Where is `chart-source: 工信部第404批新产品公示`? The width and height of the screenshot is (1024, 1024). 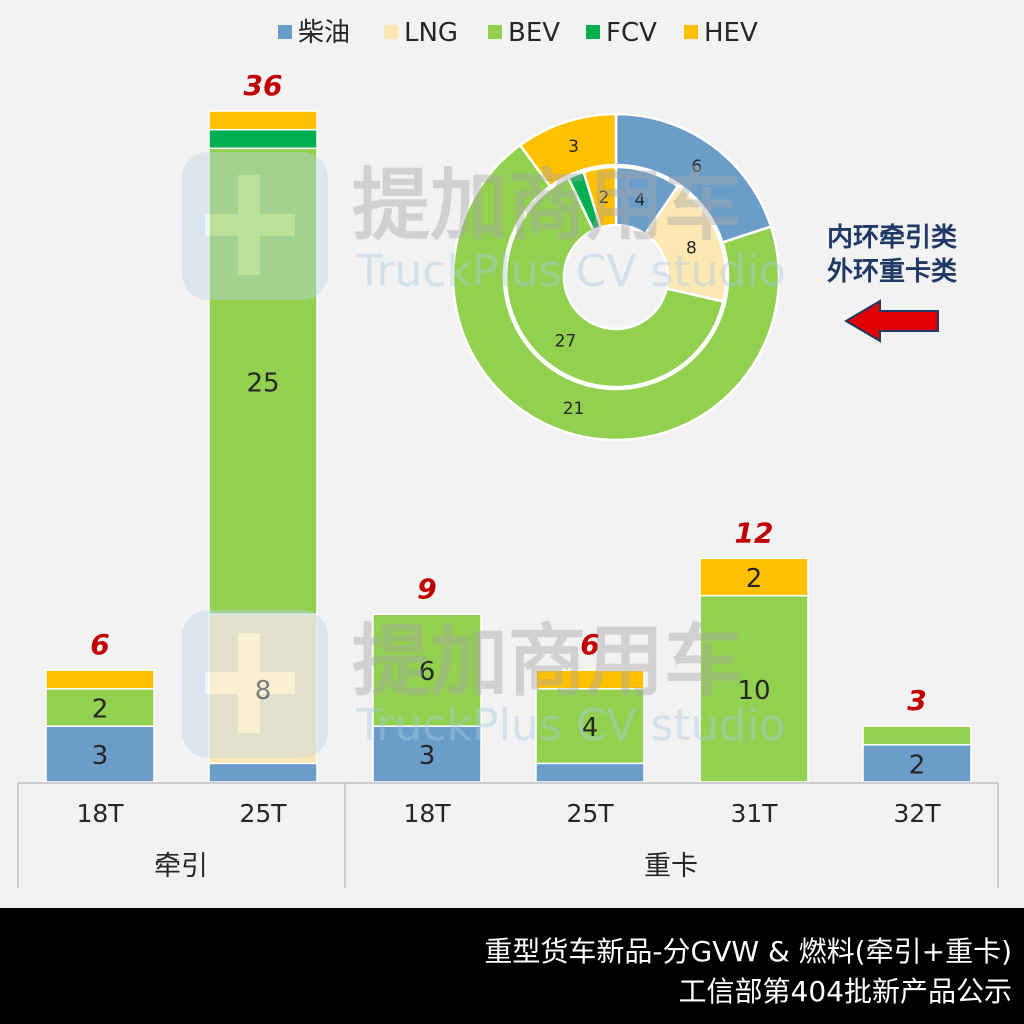
chart-source: 工信部第404批新产品公示 is located at coordinates (845, 991).